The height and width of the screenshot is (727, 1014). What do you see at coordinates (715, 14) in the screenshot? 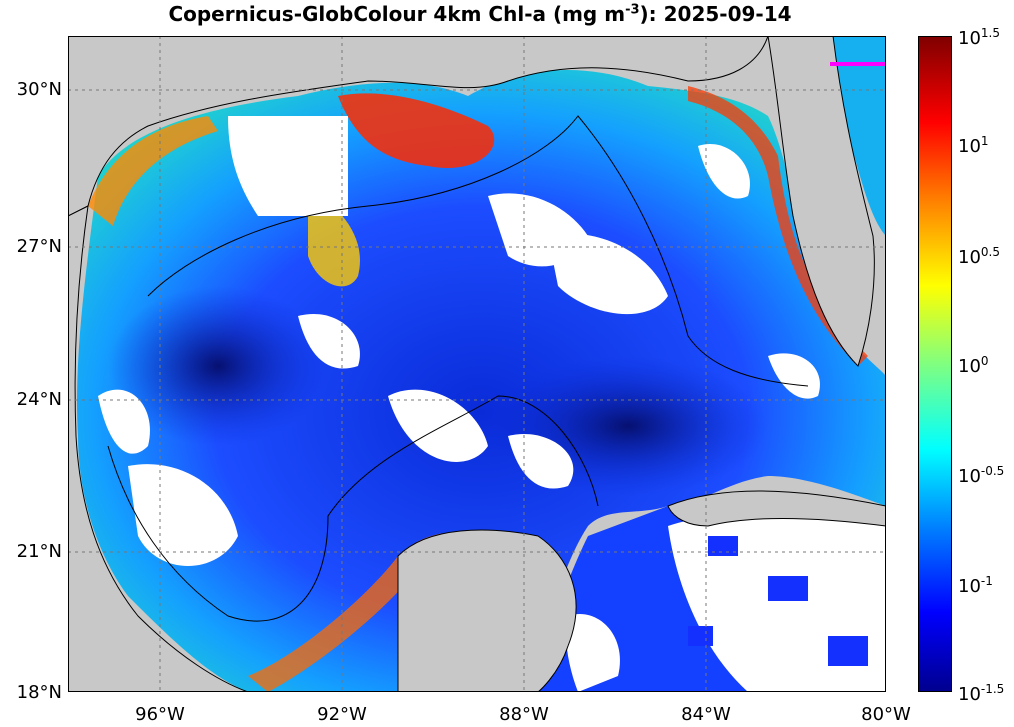
I see `title-suffix: ): 2025-09-14` at bounding box center [715, 14].